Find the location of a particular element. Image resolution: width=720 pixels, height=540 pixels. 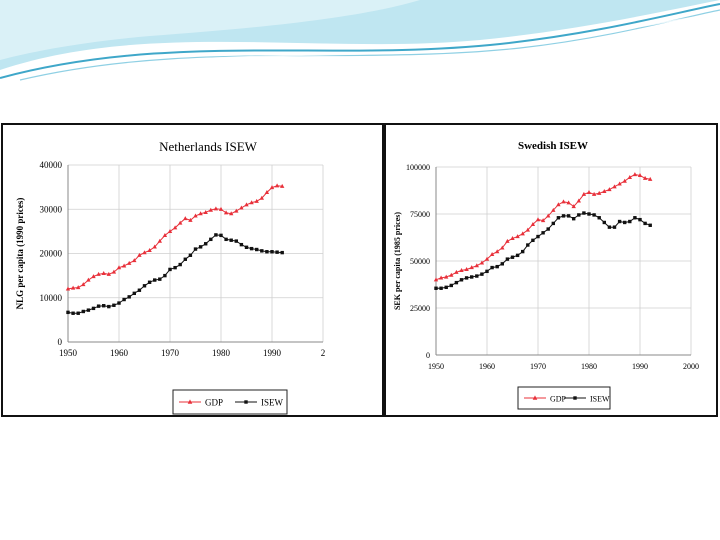

legend-gdp-marker is located at coordinates (190, 401).